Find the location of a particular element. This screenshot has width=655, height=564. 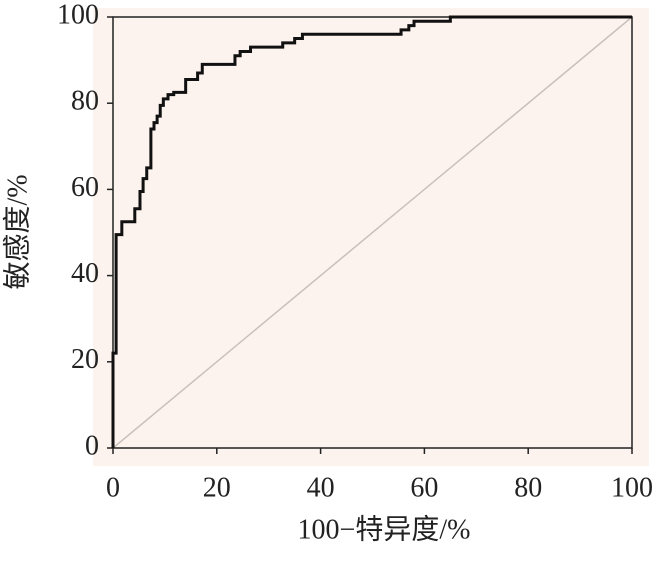

y-tick-label: 40 is located at coordinates (85, 273).